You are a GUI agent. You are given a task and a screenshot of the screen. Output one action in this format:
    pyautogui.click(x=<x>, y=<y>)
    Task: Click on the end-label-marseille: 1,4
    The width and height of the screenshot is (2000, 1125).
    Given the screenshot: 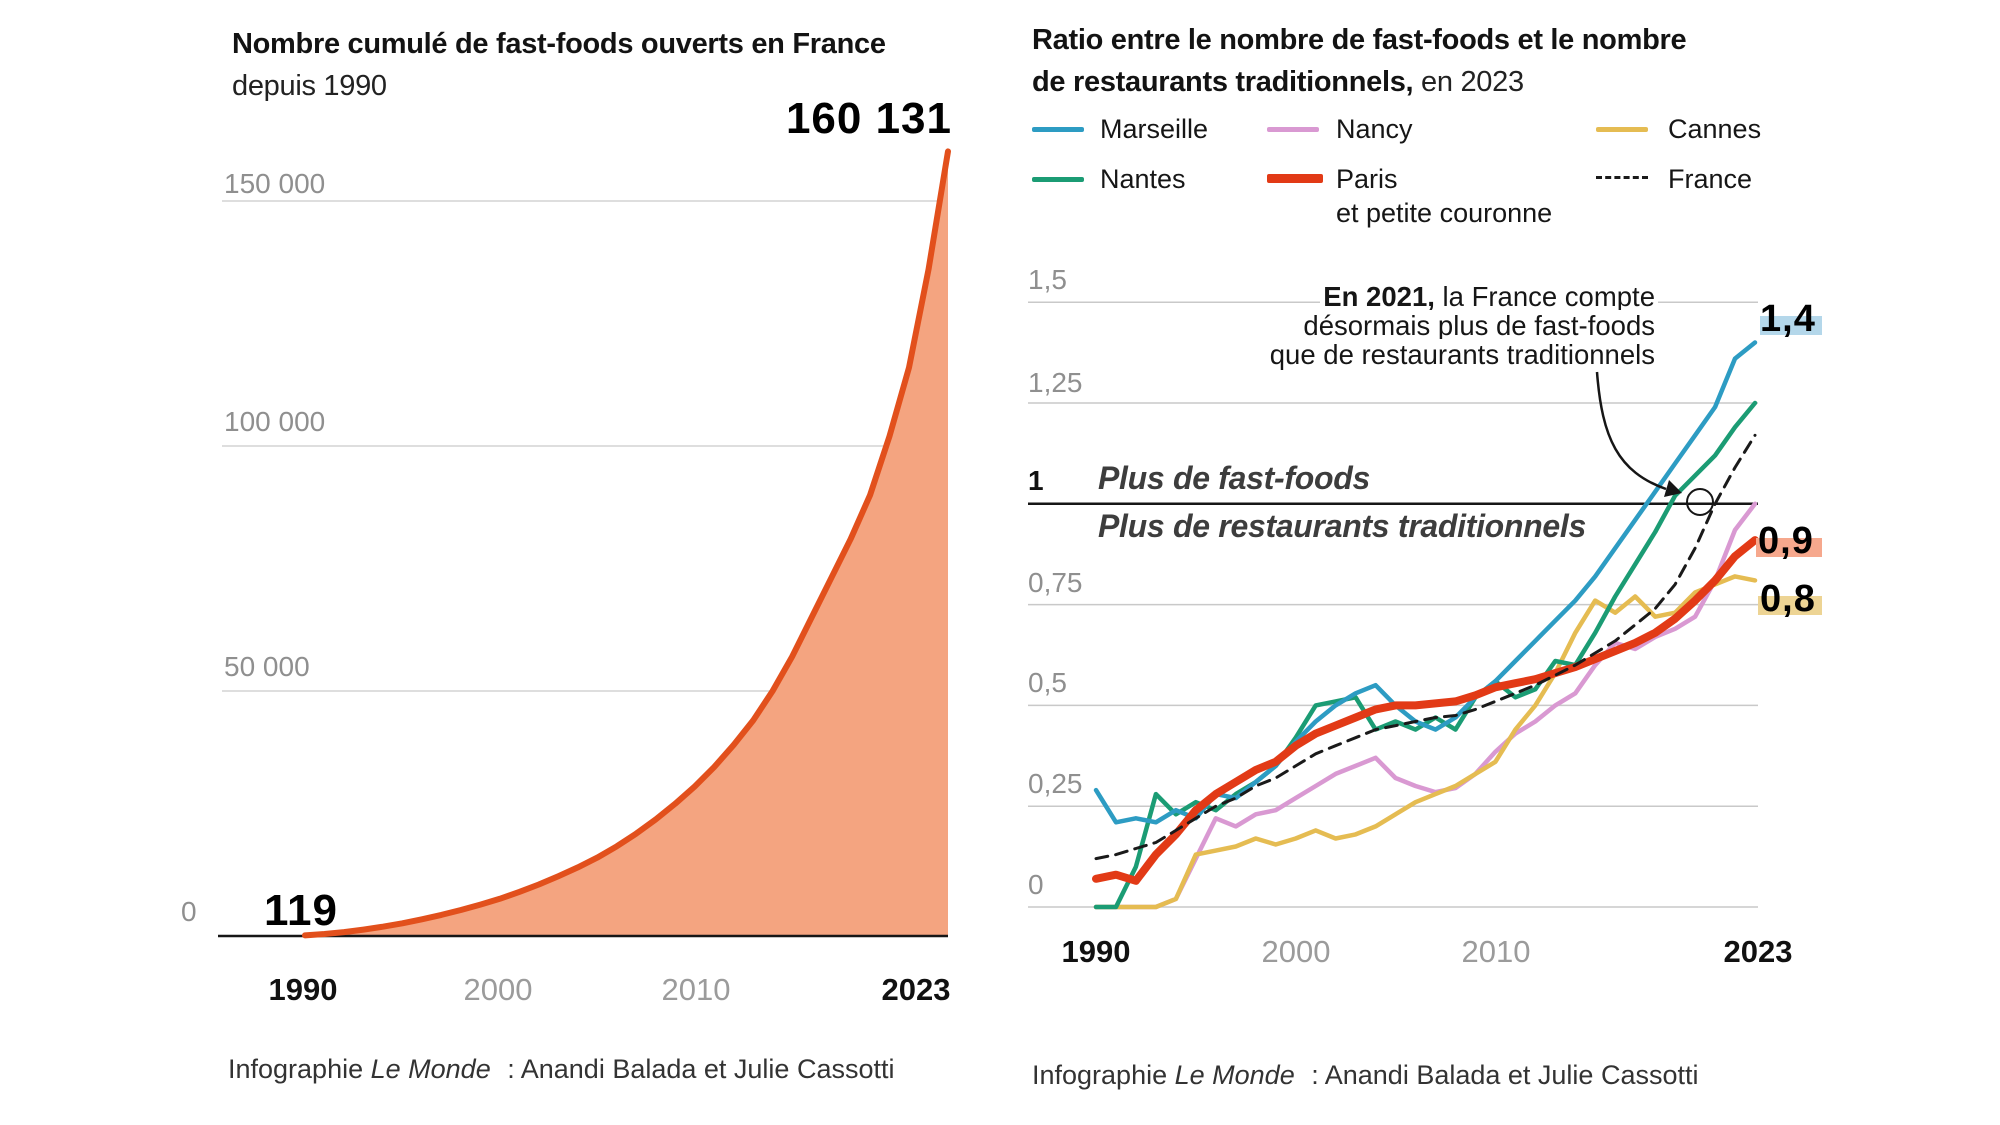 What is the action you would take?
    pyautogui.click(x=1788, y=319)
    